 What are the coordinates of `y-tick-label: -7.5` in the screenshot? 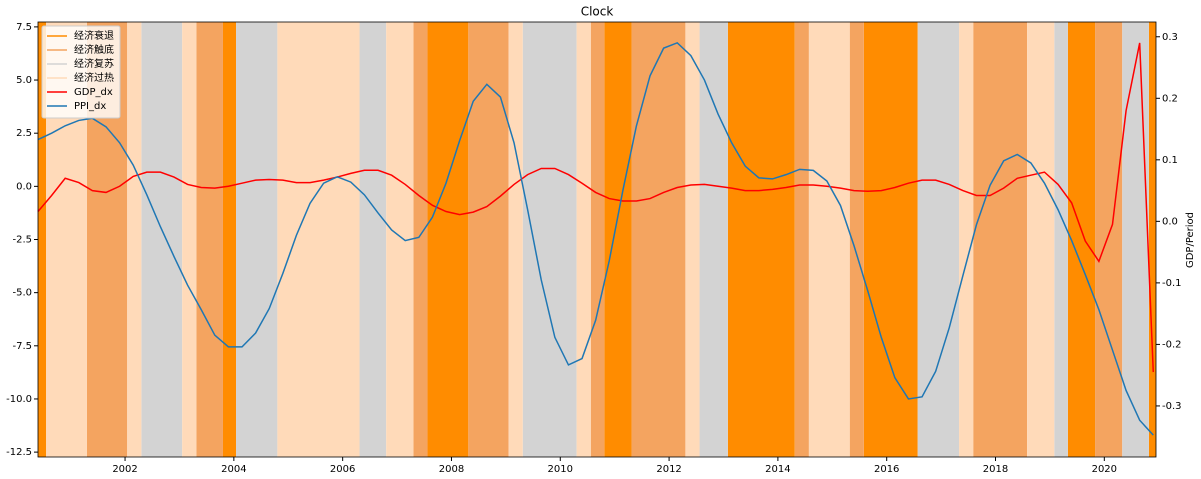 It's located at (22, 346).